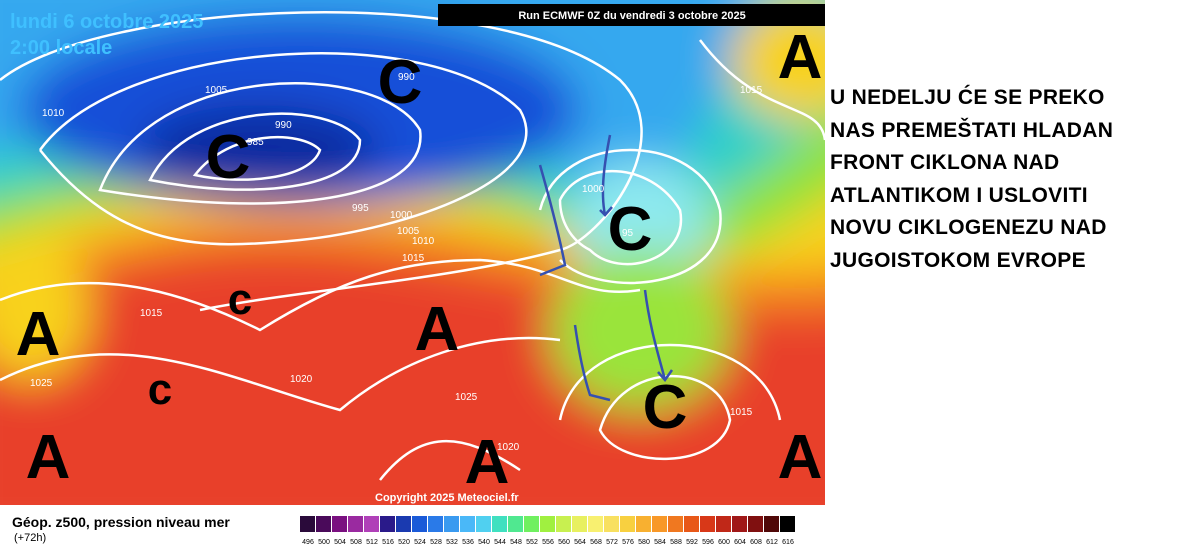 The height and width of the screenshot is (550, 1200). What do you see at coordinates (324, 542) in the screenshot?
I see `scale-label: 500` at bounding box center [324, 542].